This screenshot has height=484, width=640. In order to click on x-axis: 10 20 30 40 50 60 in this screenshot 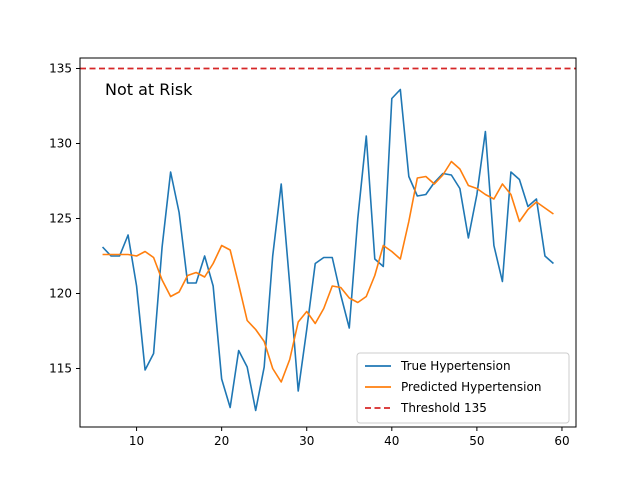, I will do `click(349, 437)`.